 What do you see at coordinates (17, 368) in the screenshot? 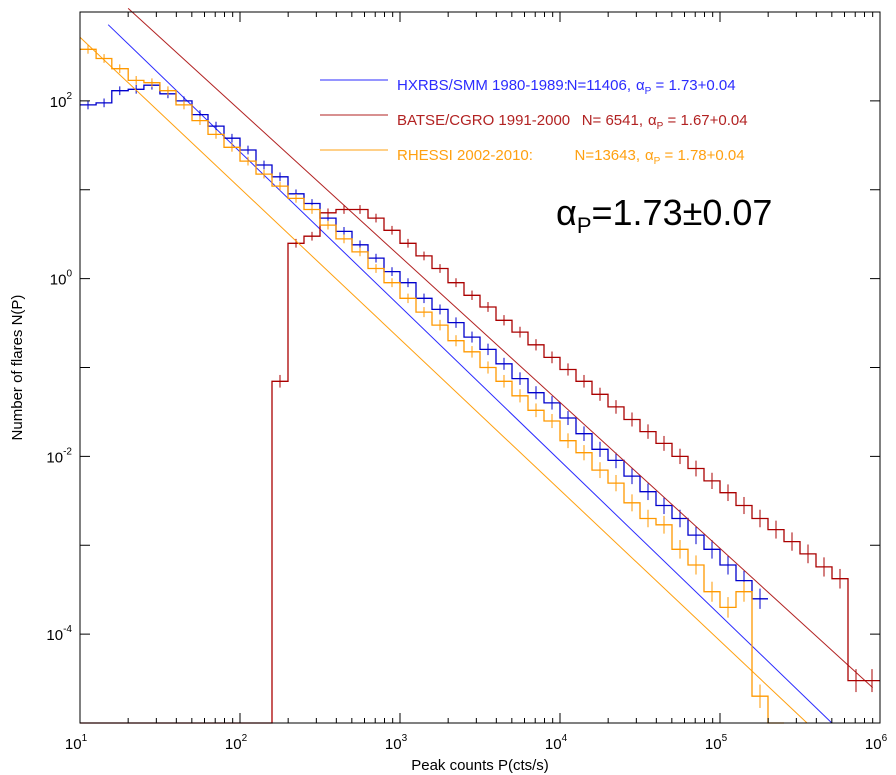
I see `y-axis-label: Number of flares N(P)` at bounding box center [17, 368].